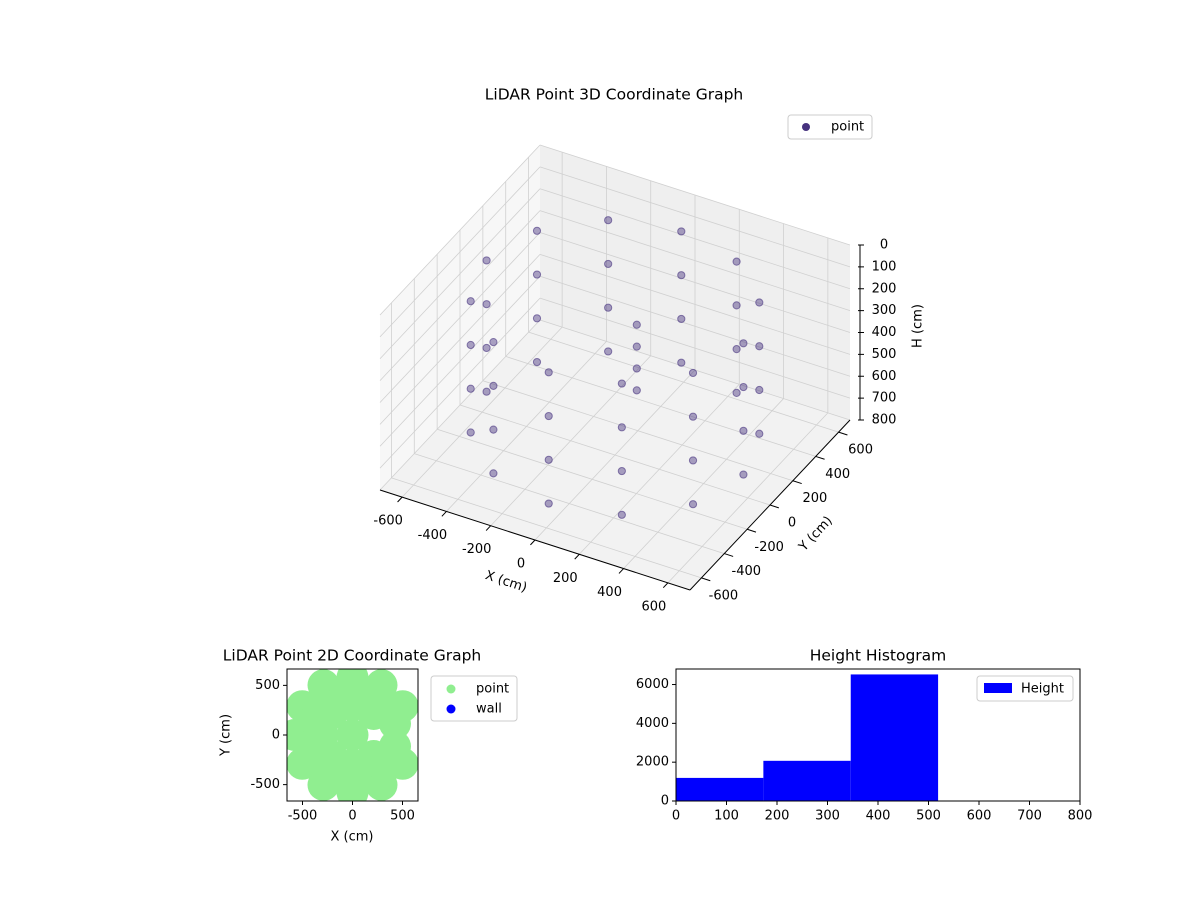 The width and height of the screenshot is (1200, 900). What do you see at coordinates (847, 127) in the screenshot?
I see `legend-label: point` at bounding box center [847, 127].